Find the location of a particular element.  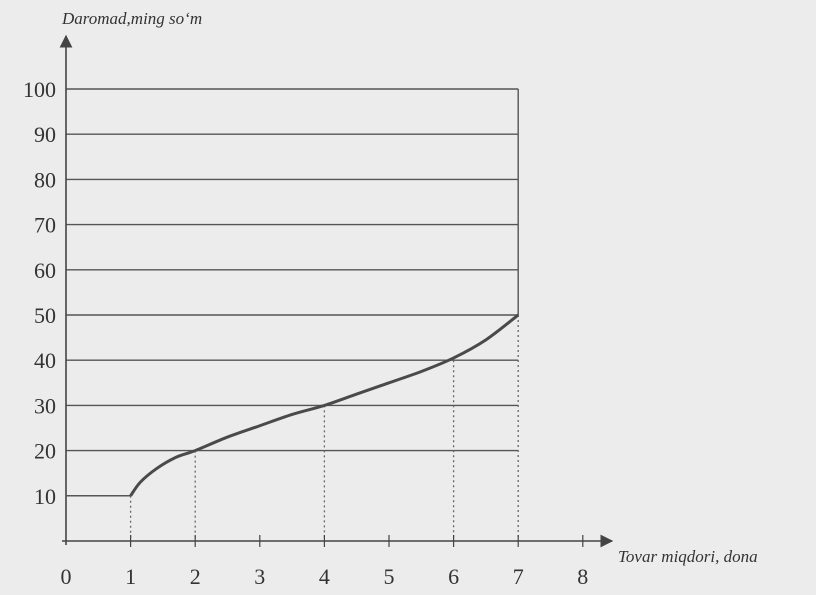

y-tick-label-90: 90 is located at coordinates (45, 134).